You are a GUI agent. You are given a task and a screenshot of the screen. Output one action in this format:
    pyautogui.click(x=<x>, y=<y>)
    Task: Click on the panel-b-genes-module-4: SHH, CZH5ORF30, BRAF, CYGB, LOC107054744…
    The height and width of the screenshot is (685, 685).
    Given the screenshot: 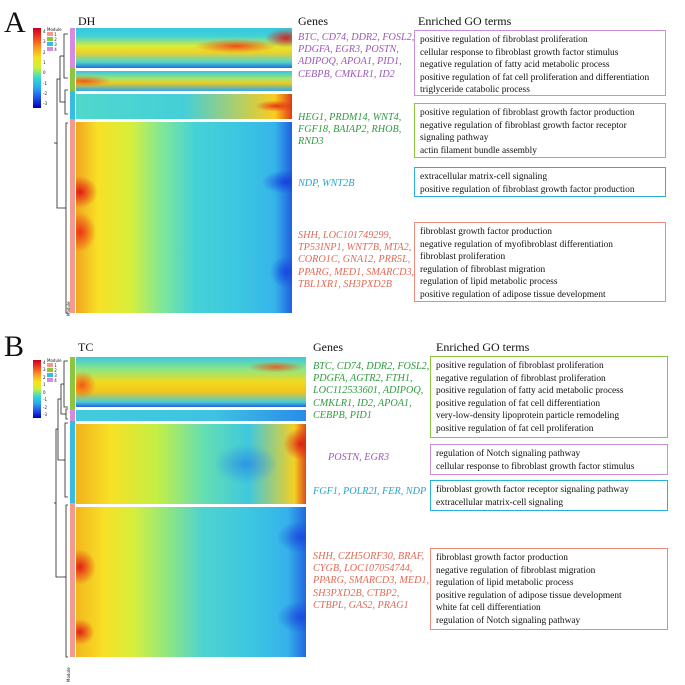 What is the action you would take?
    pyautogui.click(x=371, y=581)
    